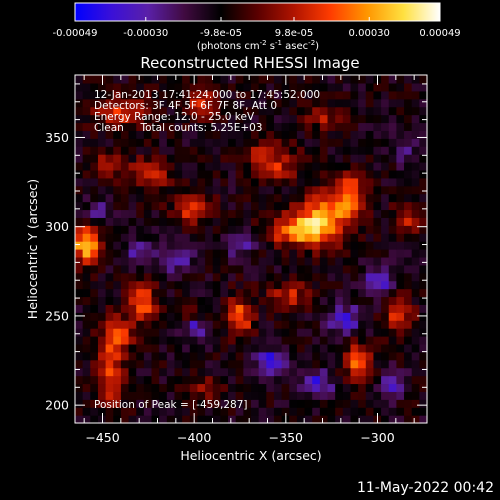 Image resolution: width=500 pixels, height=500 pixels. What do you see at coordinates (145, 33) in the screenshot?
I see `colorbar-tick-label: -0.00030` at bounding box center [145, 33].